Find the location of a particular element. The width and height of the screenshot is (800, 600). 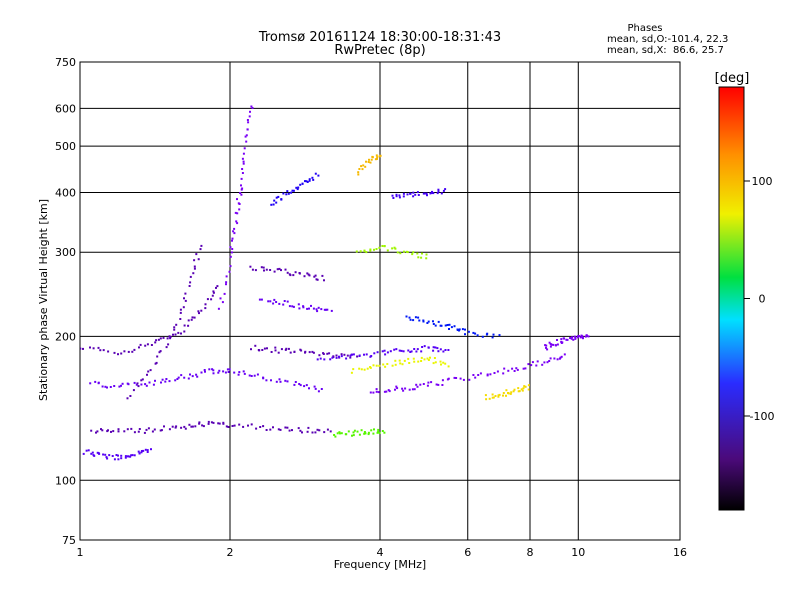

x-tick-label: 16 is located at coordinates (680, 552).